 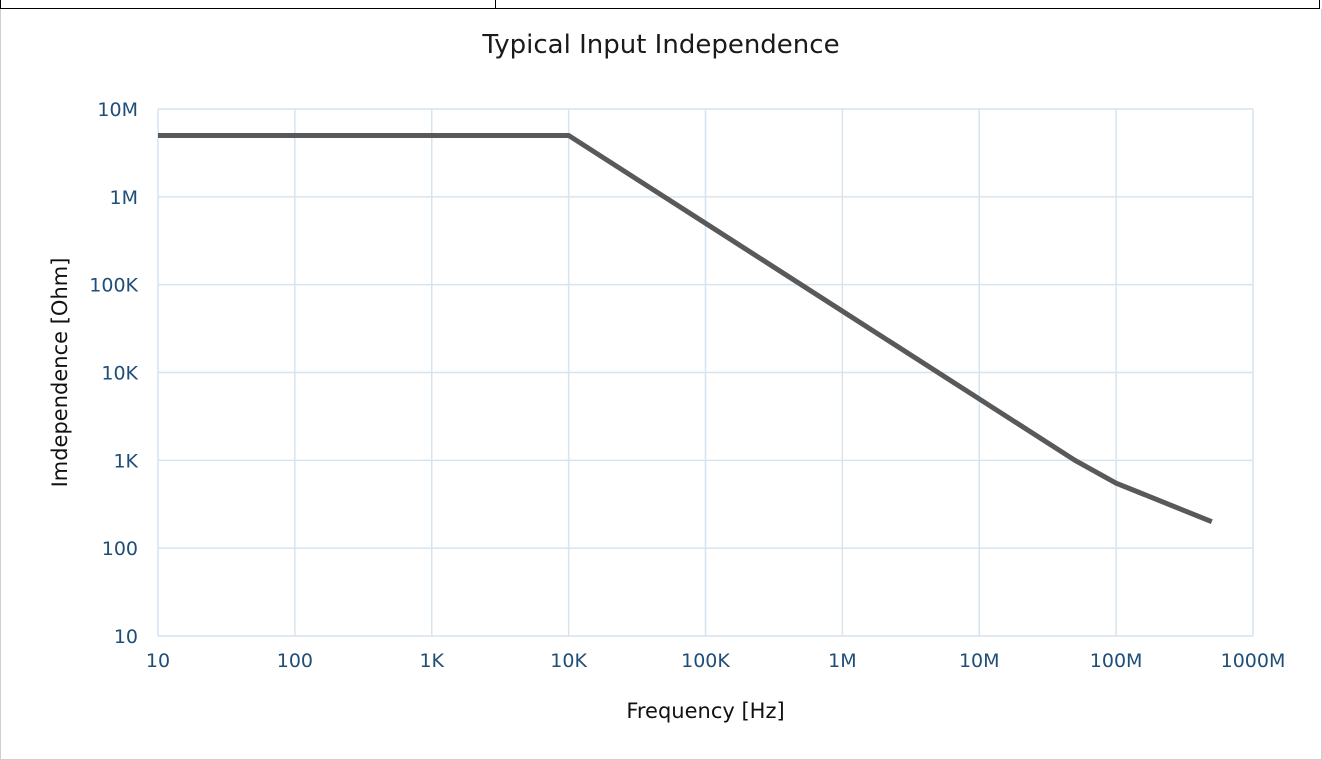 I want to click on y-tick-label: 10M, so click(x=117, y=110).